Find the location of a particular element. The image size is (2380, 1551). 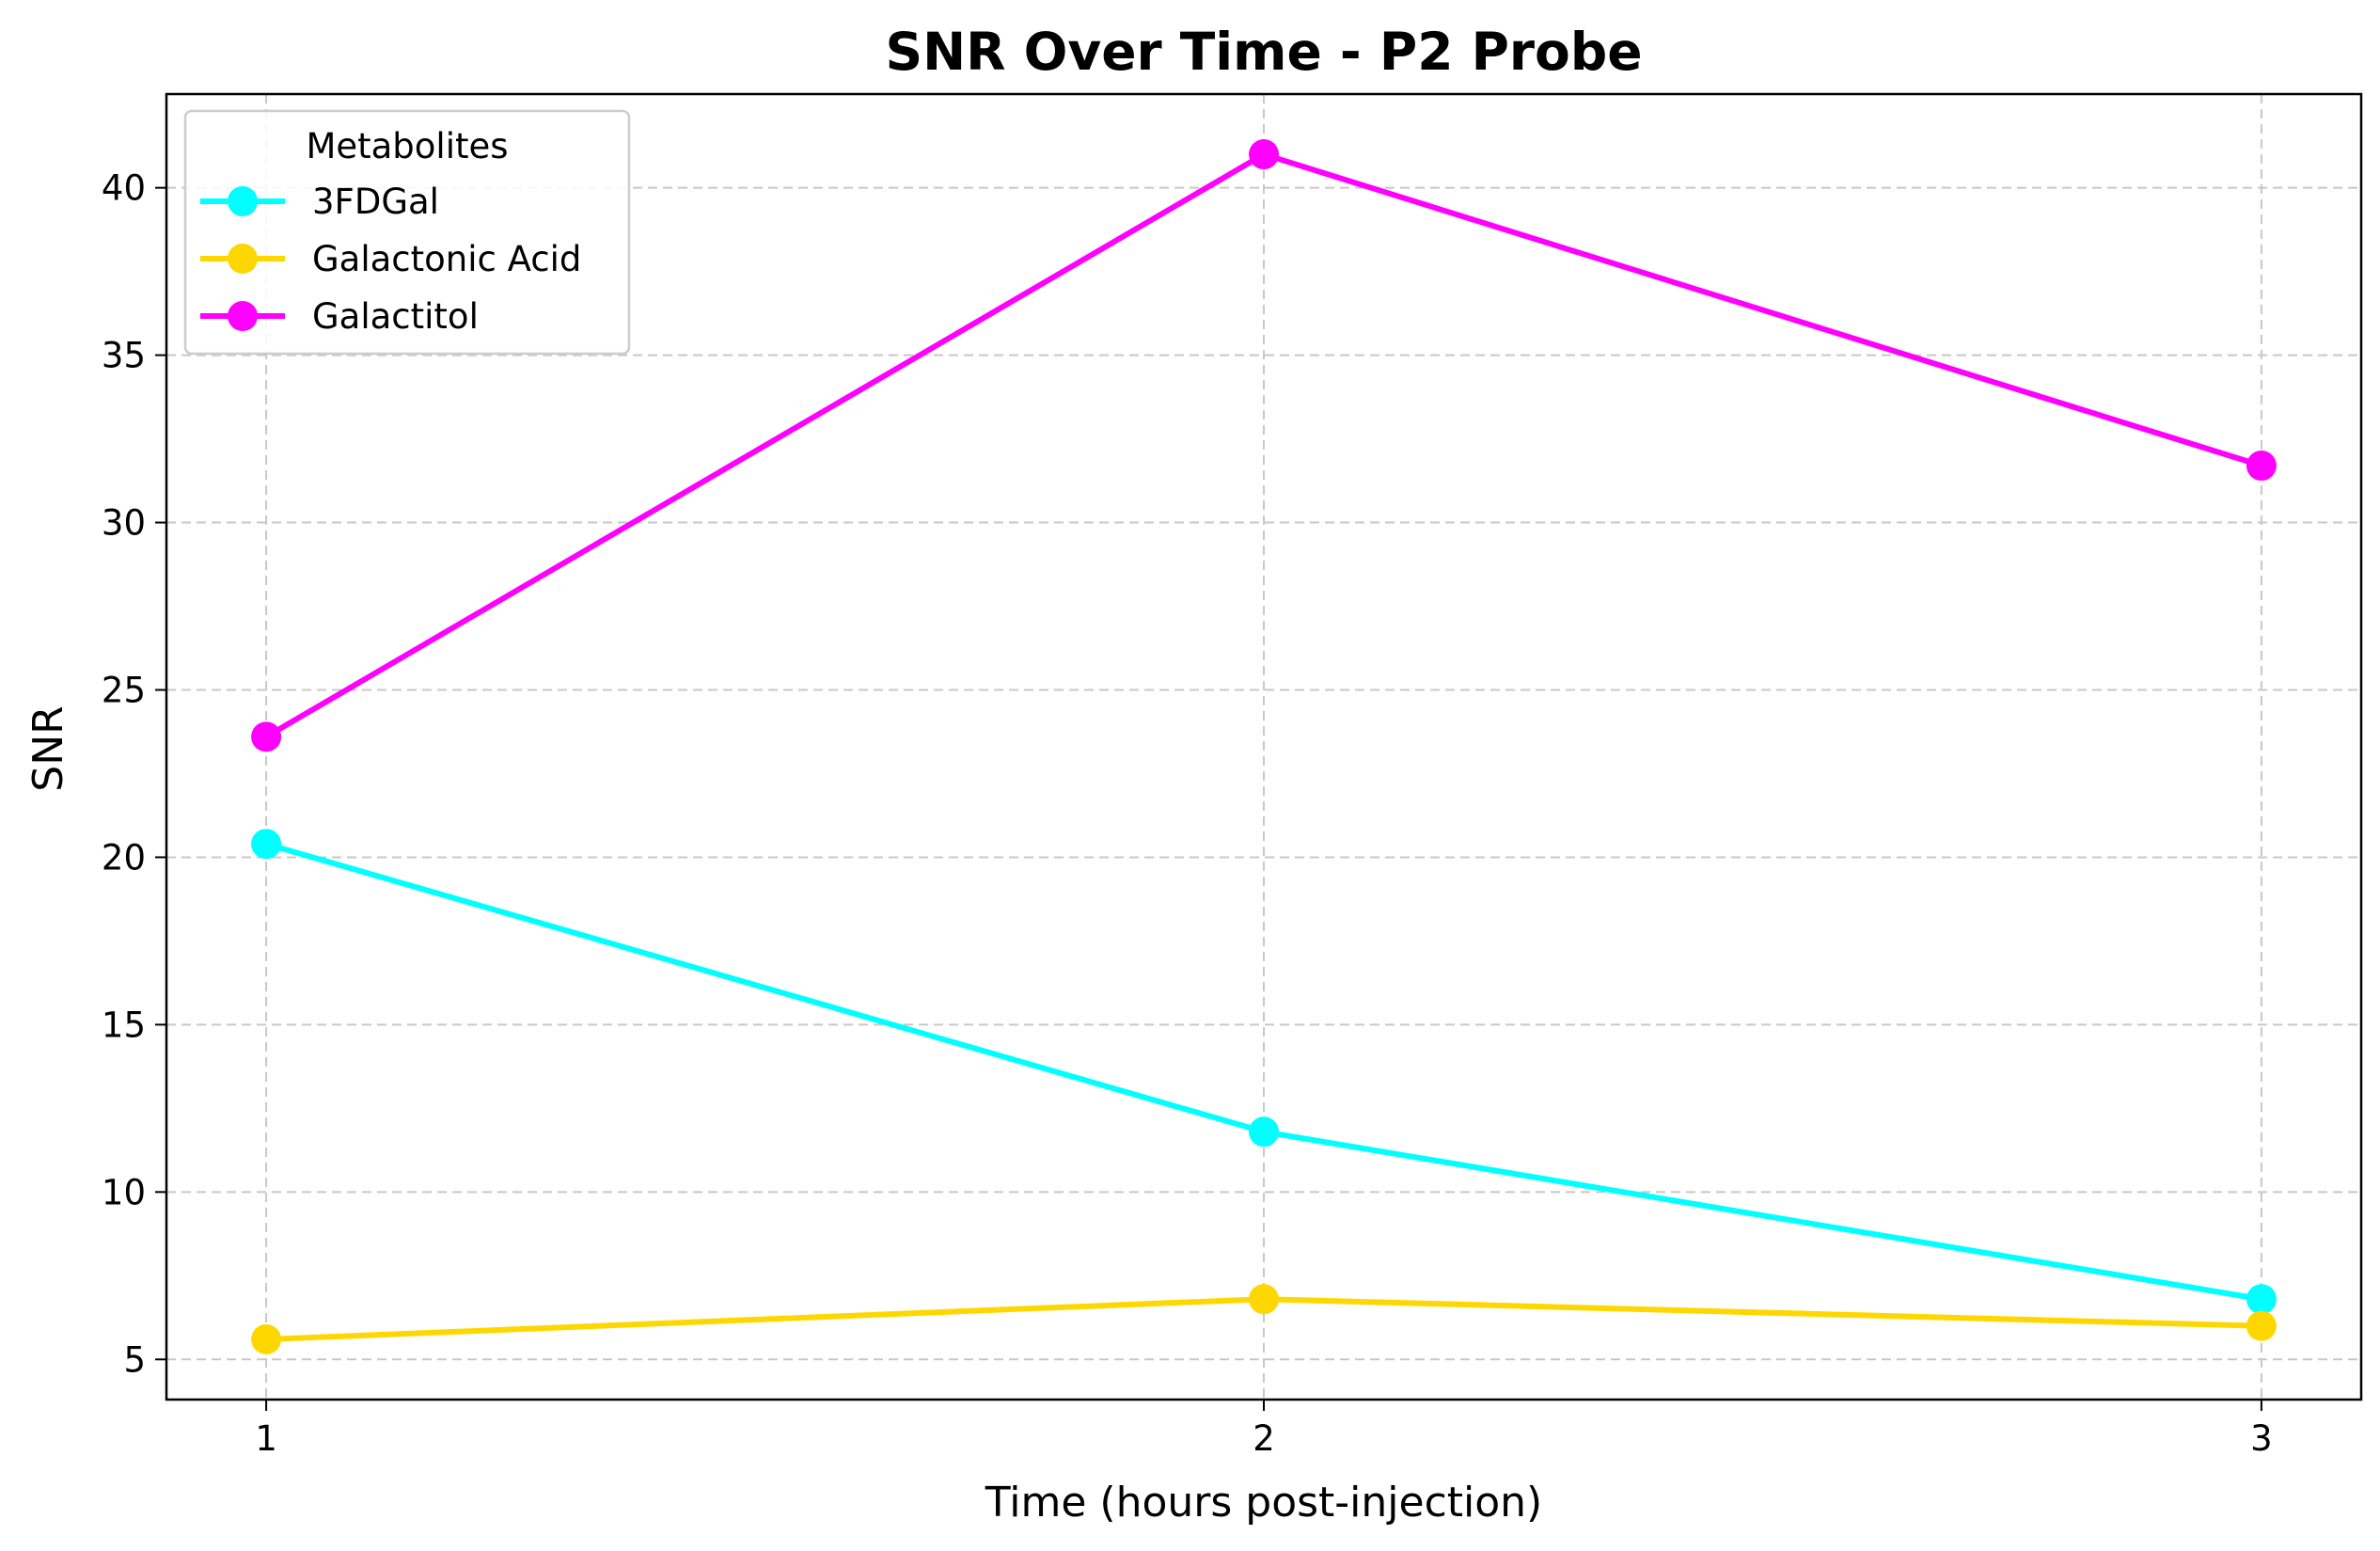

legend-label: Galactitol is located at coordinates (395, 316).